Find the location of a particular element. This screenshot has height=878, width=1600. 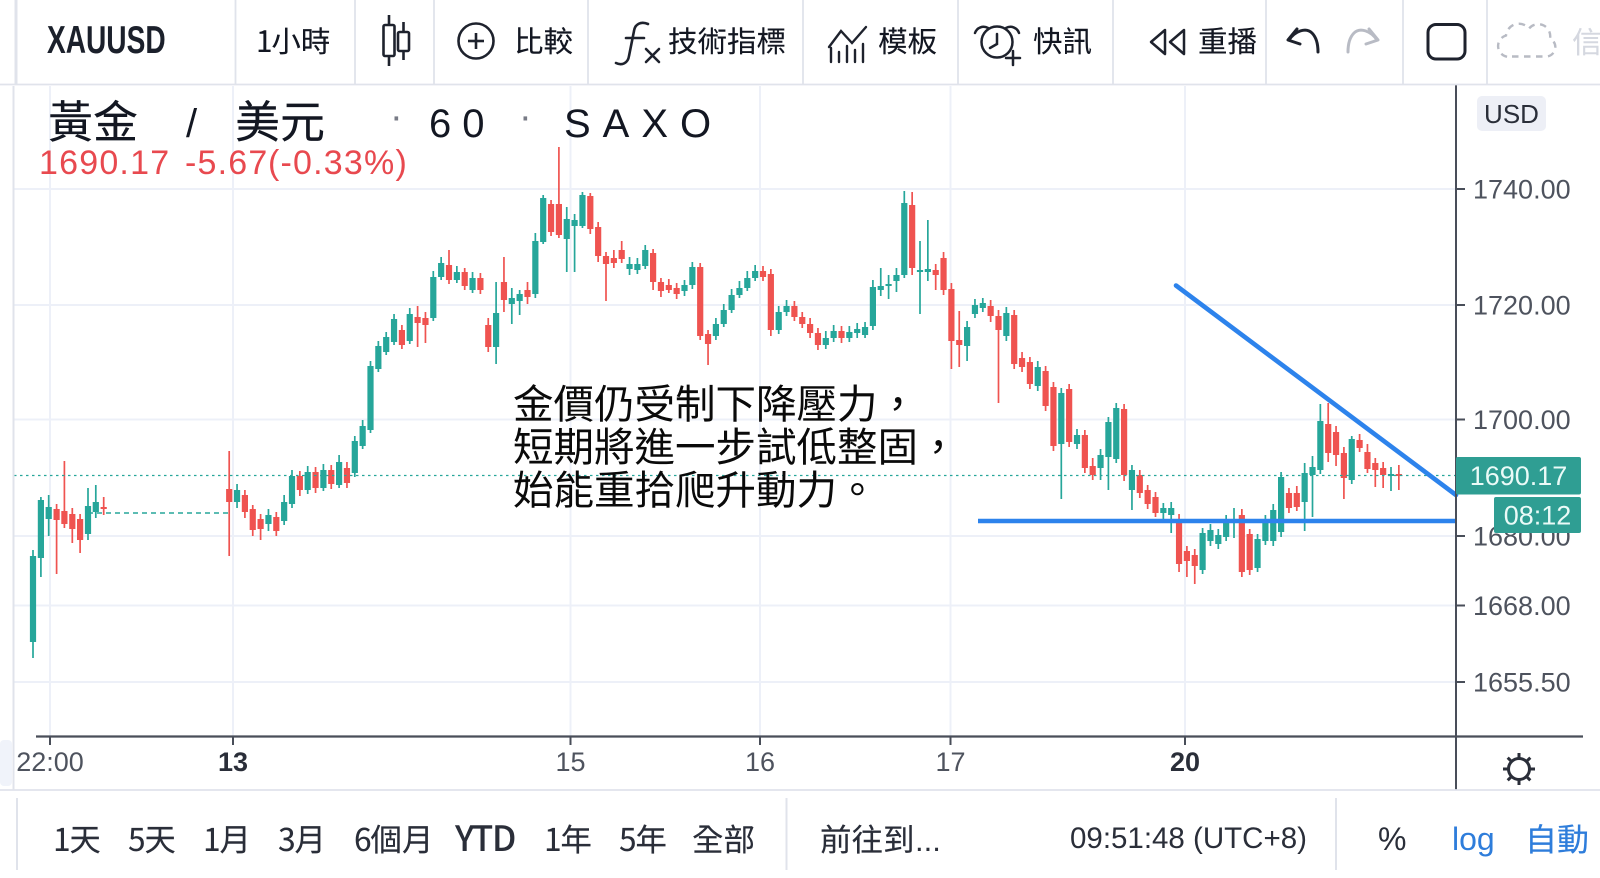

svg-text: 13 is located at coordinates (233, 762).